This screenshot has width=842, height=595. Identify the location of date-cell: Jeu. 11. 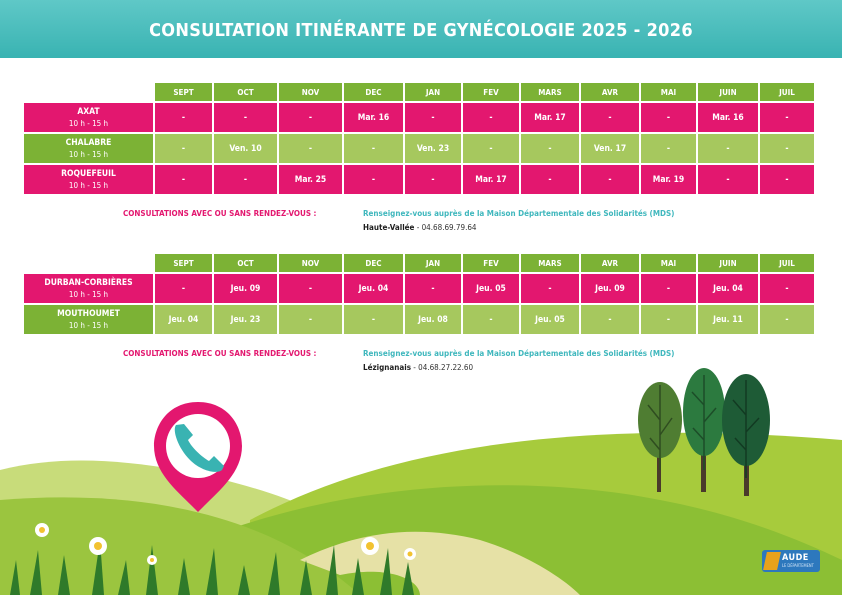
(728, 319).